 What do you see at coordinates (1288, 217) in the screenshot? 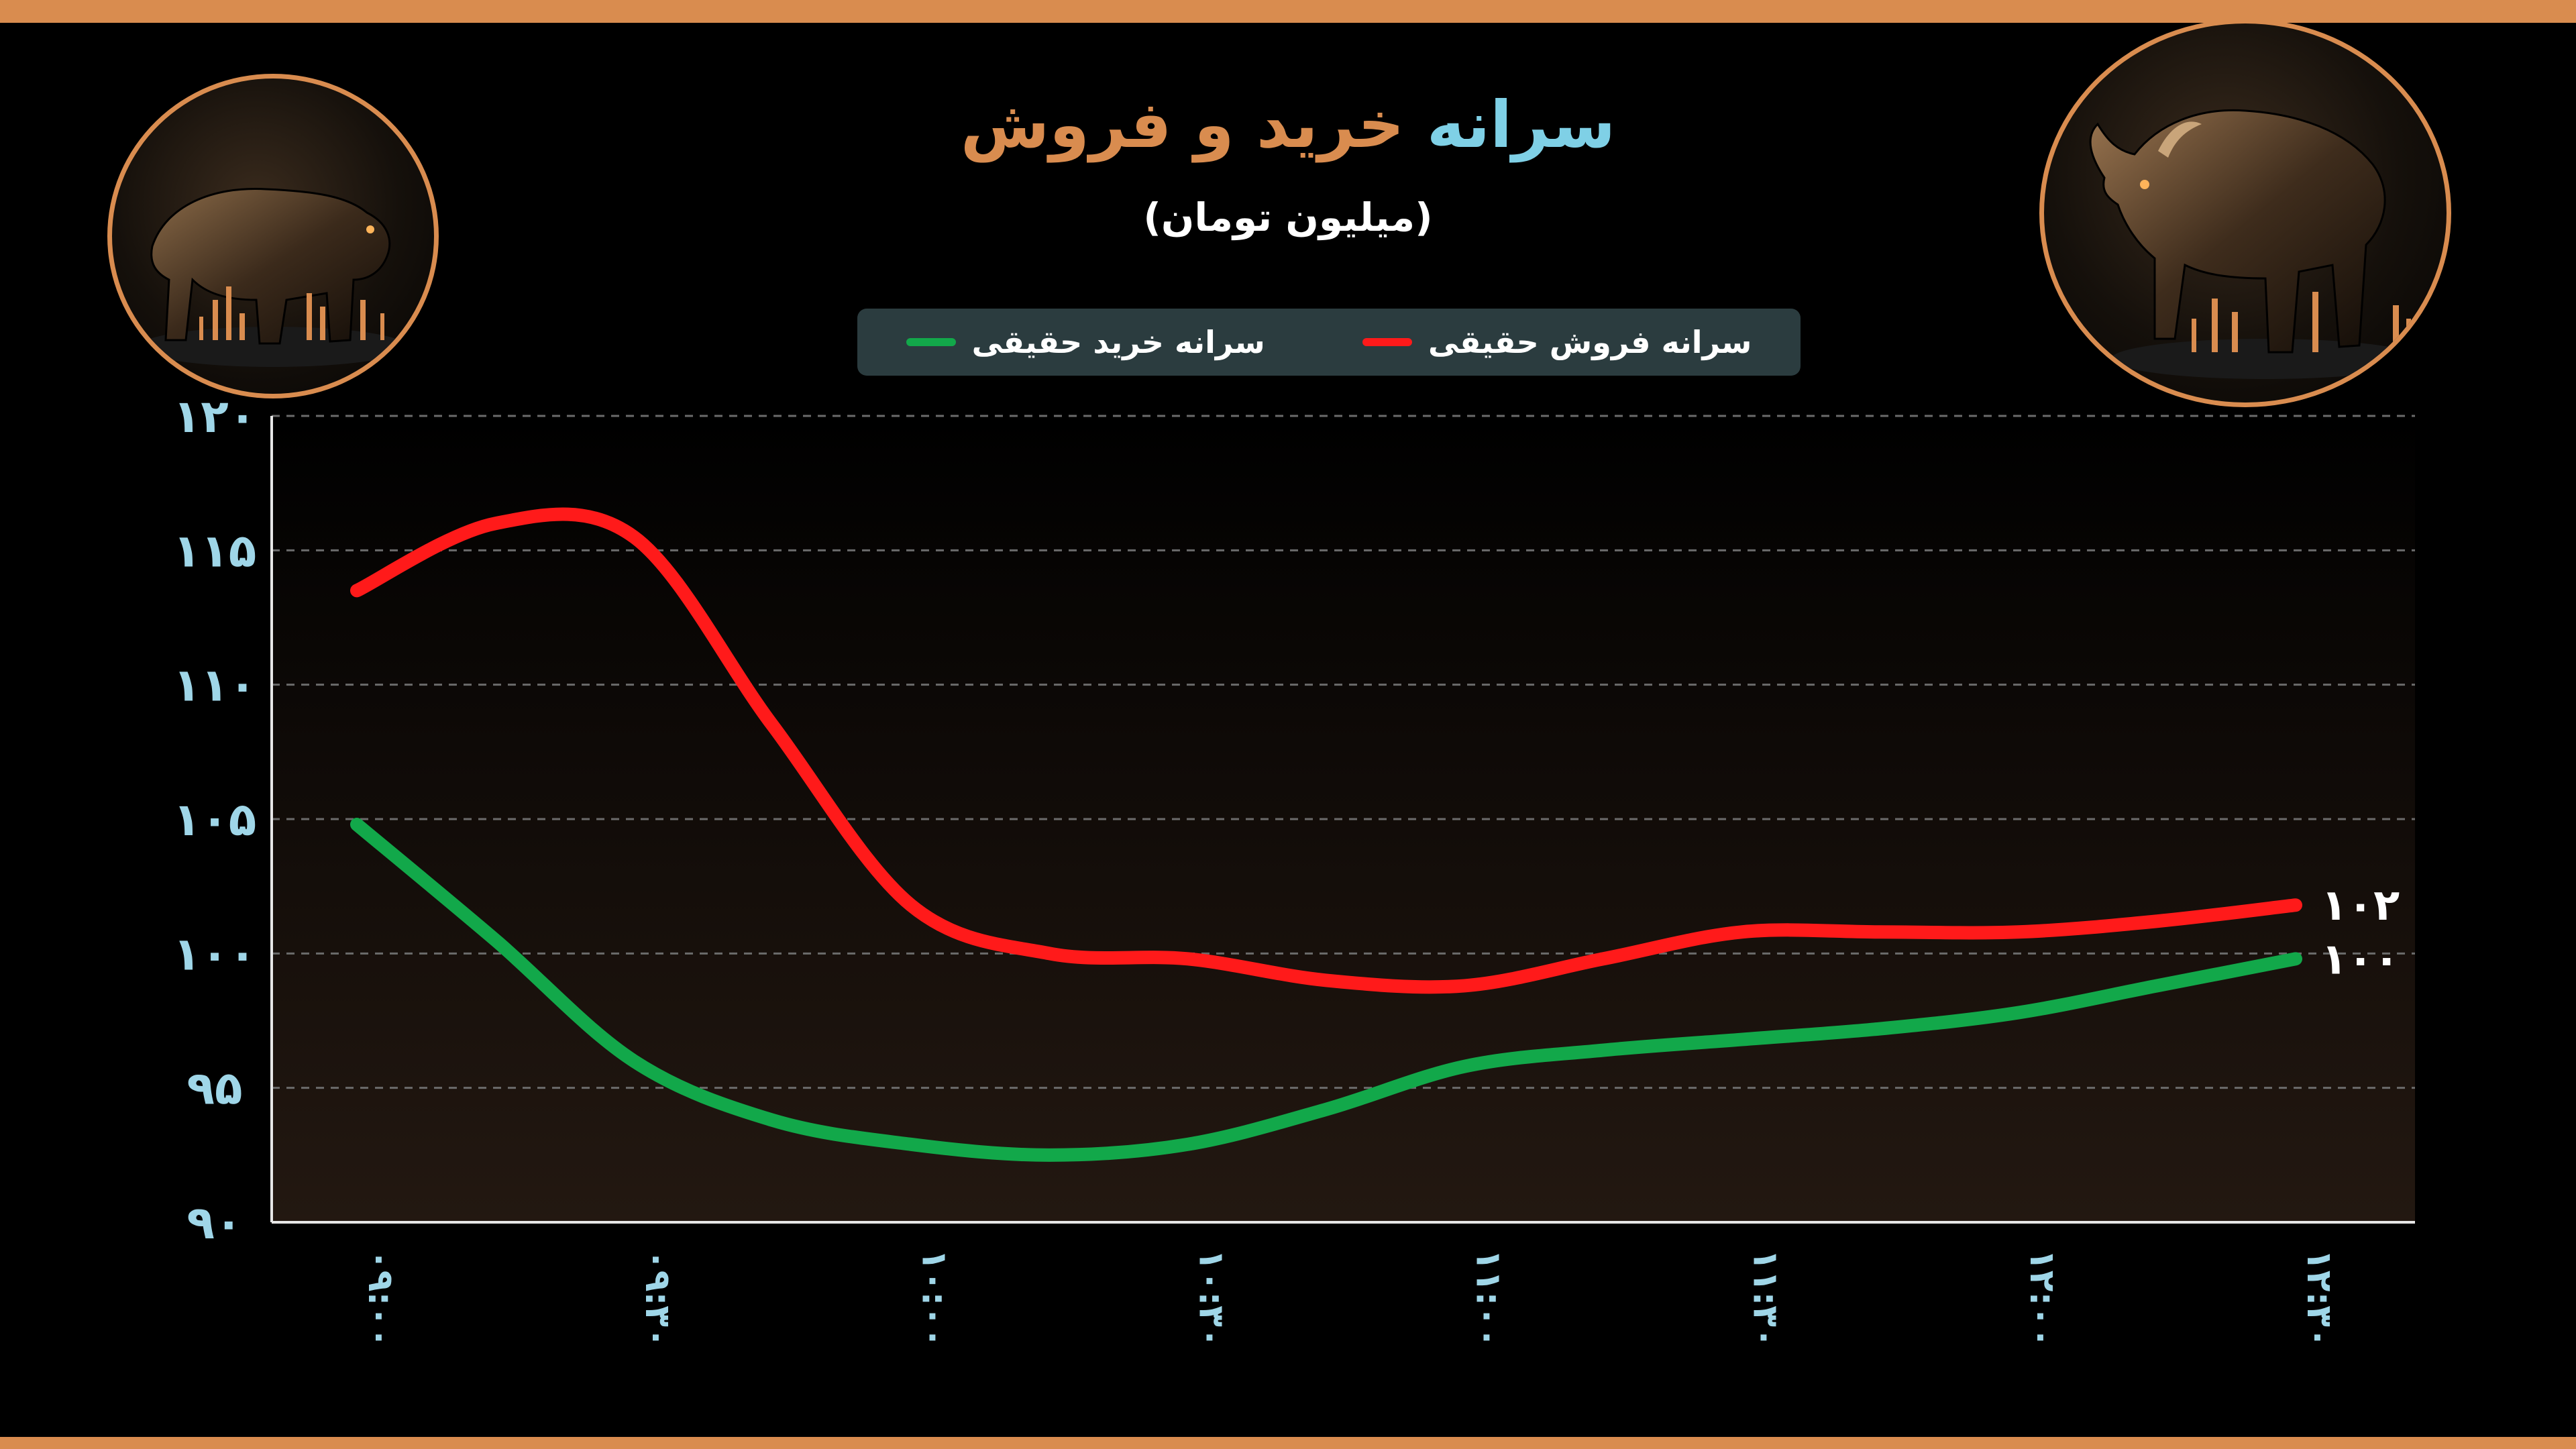
I see `chart-subtitle: (میلیون تومان)` at bounding box center [1288, 217].